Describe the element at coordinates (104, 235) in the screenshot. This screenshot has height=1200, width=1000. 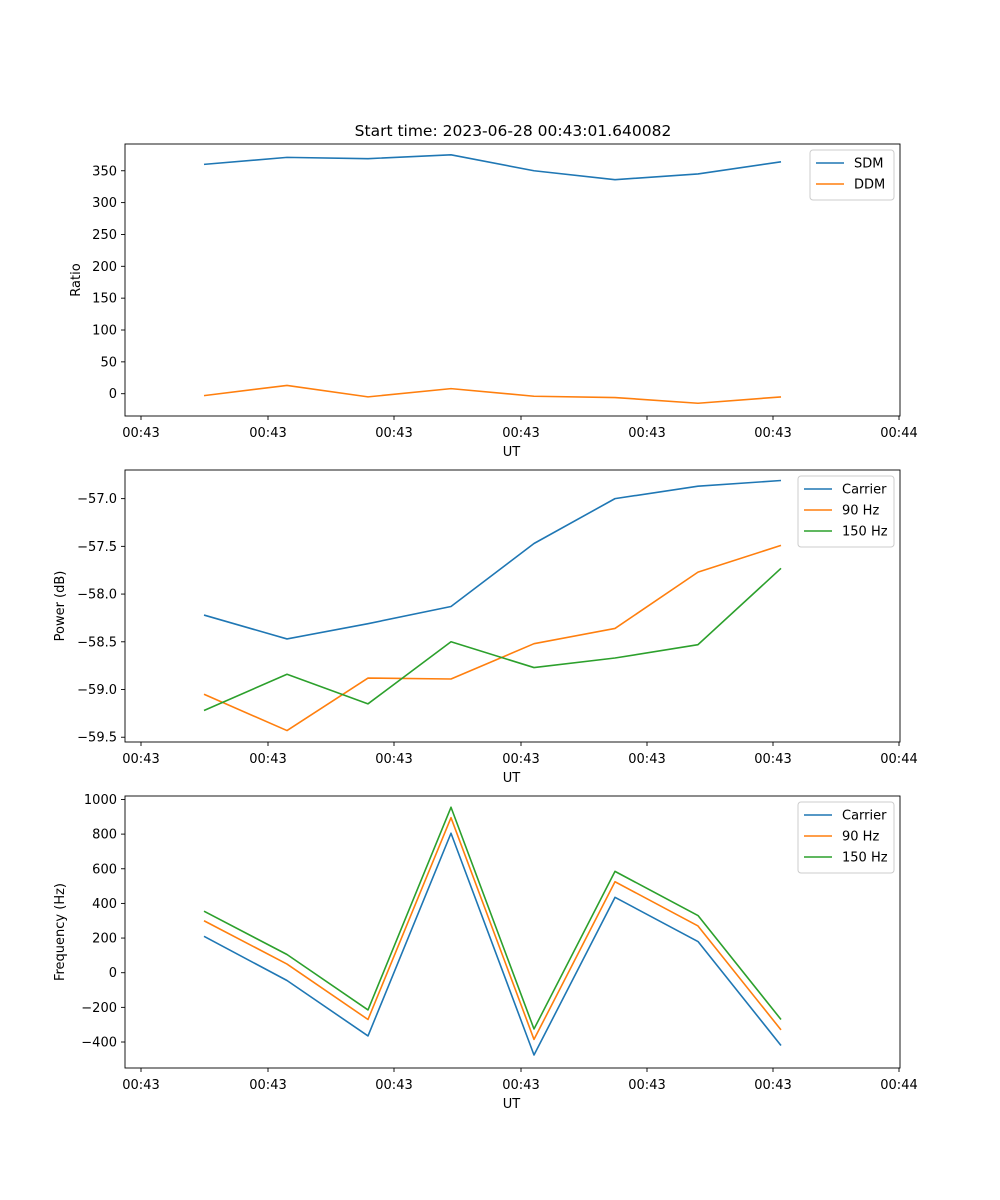
I see `y-tick-label: 250` at that location.